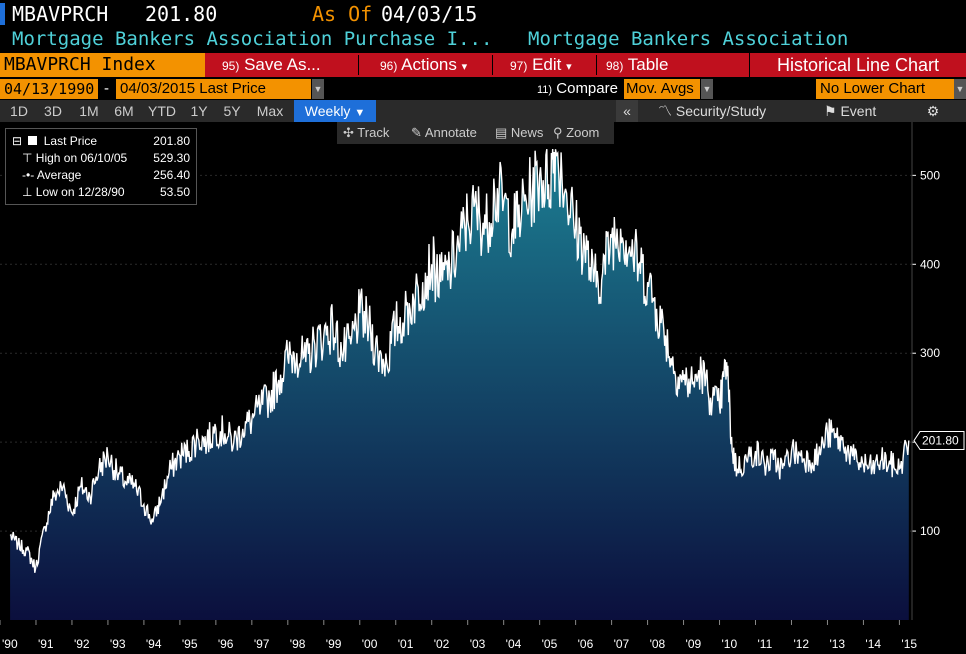  What do you see at coordinates (68, 192) in the screenshot?
I see `legend-low: ⊥ Low on 12/28/90` at bounding box center [68, 192].